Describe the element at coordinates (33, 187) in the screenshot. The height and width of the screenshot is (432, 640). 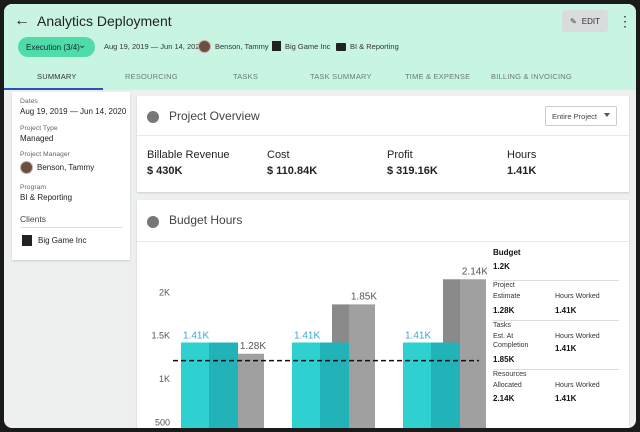
I see `program-label: Program` at that location.